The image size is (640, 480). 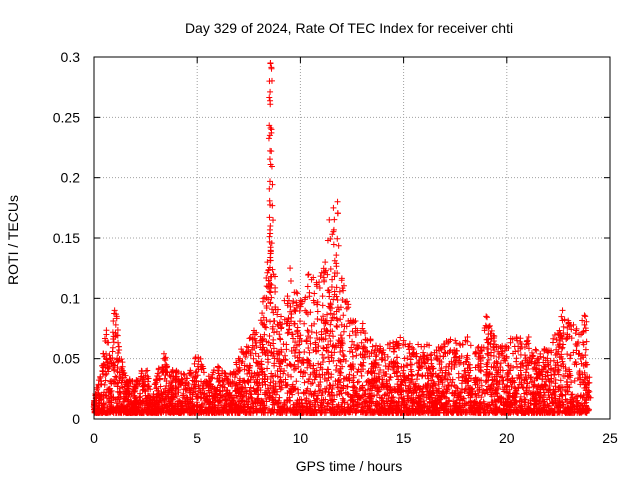 I want to click on y-axis-label: ROTI / TECUs, so click(x=13, y=240).